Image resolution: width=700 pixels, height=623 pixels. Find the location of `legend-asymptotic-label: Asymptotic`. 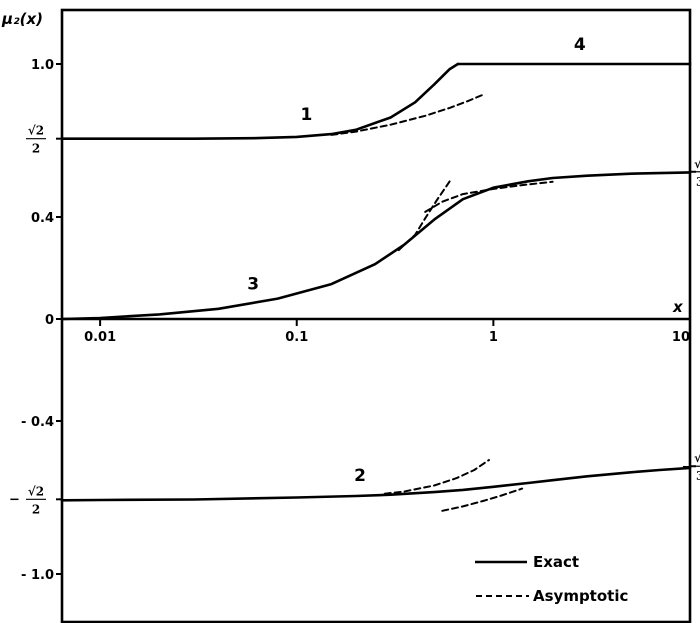

legend-asymptotic-label: Asymptotic is located at coordinates (580, 596).